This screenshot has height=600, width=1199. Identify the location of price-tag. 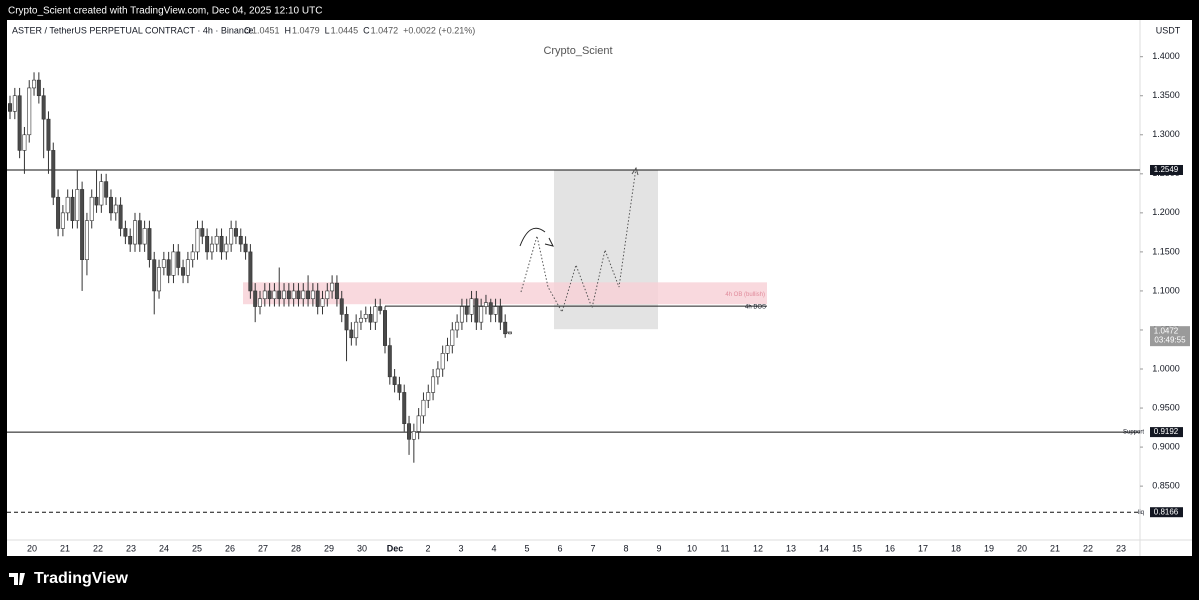
(1170, 336).